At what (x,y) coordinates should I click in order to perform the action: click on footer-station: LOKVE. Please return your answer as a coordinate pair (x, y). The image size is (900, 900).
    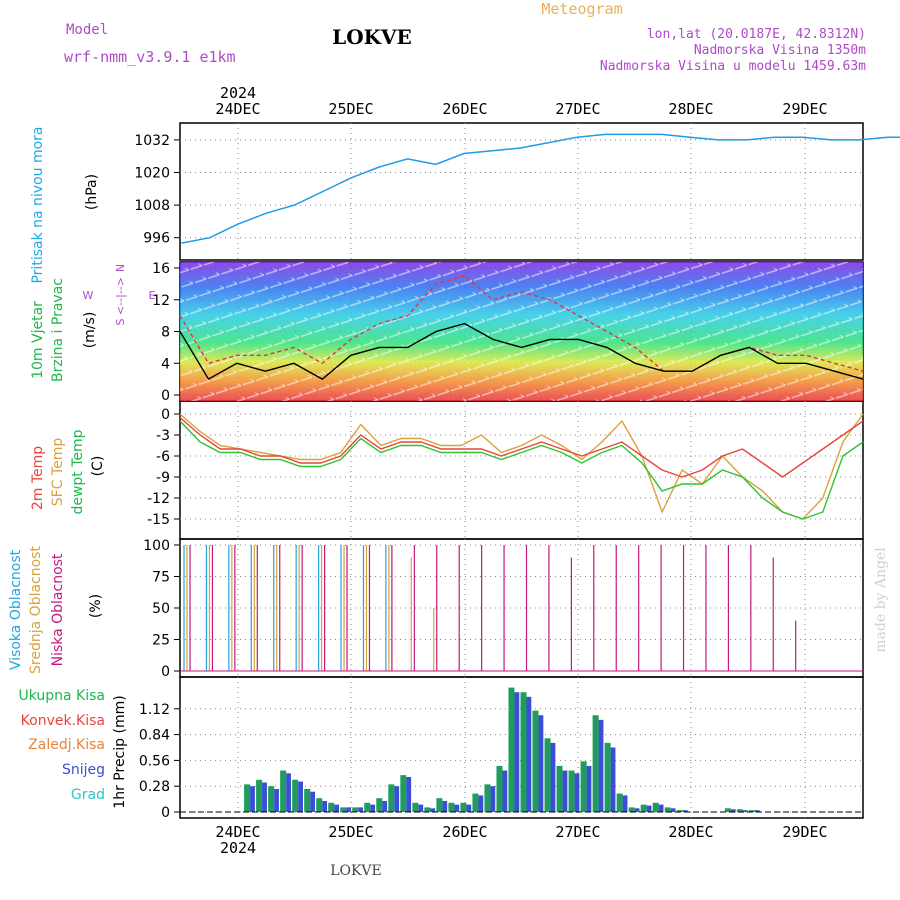
    Looking at the image, I should click on (356, 871).